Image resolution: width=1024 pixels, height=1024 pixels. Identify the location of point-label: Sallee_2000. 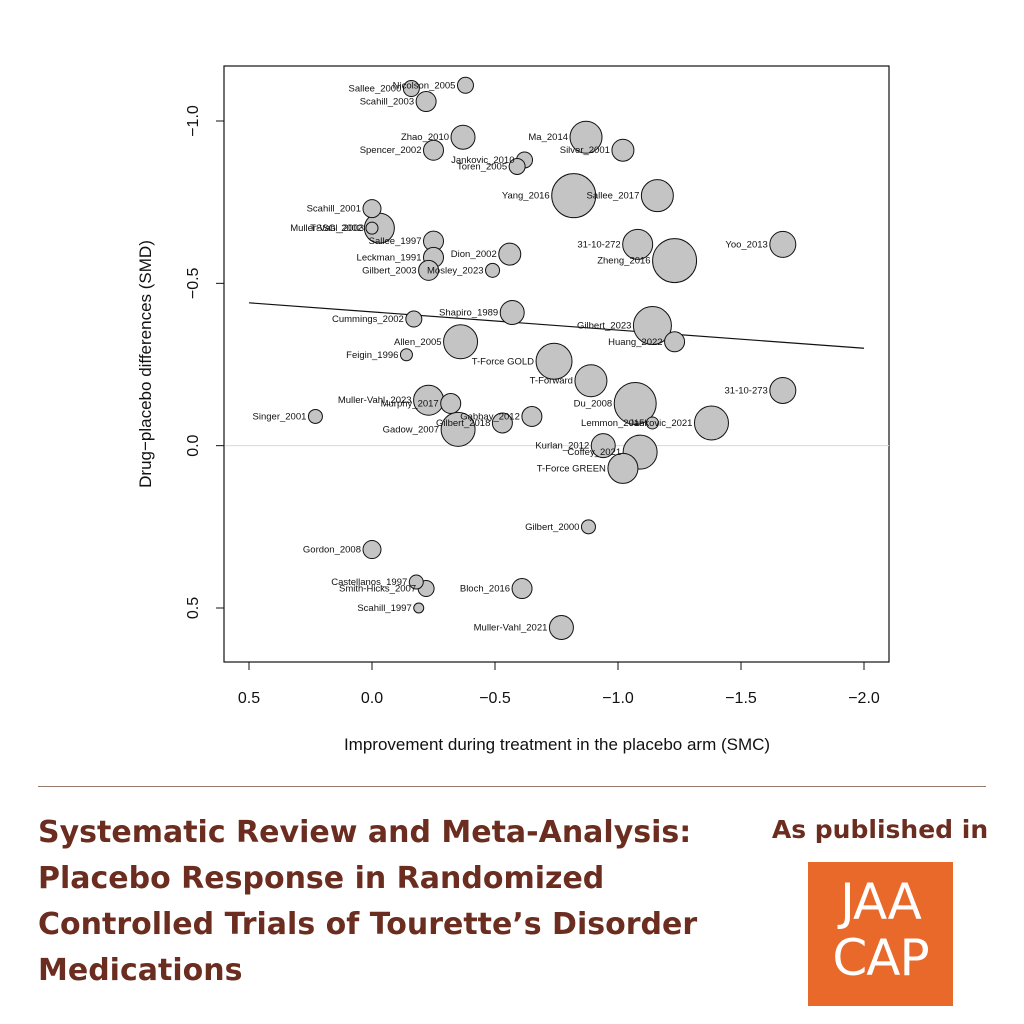
(375, 89).